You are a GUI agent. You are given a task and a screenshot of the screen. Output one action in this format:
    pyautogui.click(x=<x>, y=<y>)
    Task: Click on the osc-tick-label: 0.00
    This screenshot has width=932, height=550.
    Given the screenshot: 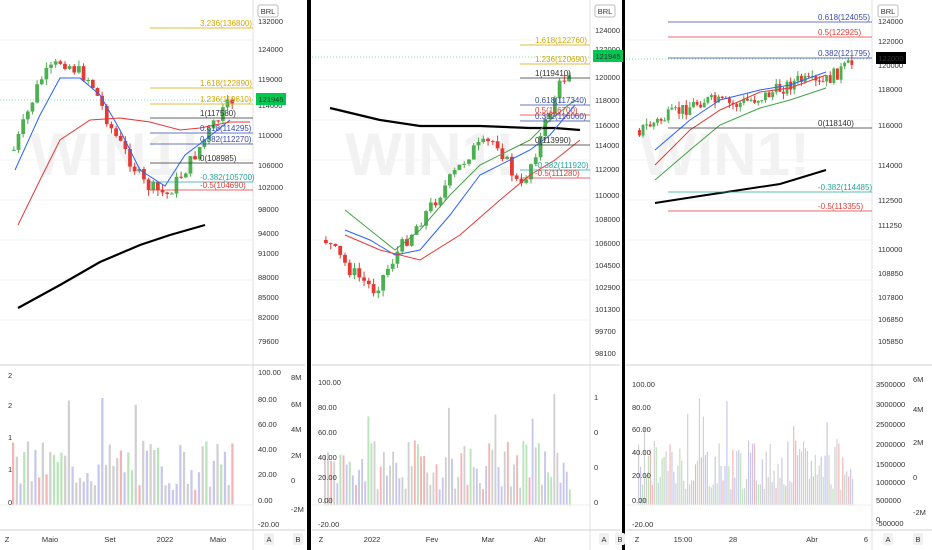 What is the action you would take?
    pyautogui.click(x=639, y=500)
    